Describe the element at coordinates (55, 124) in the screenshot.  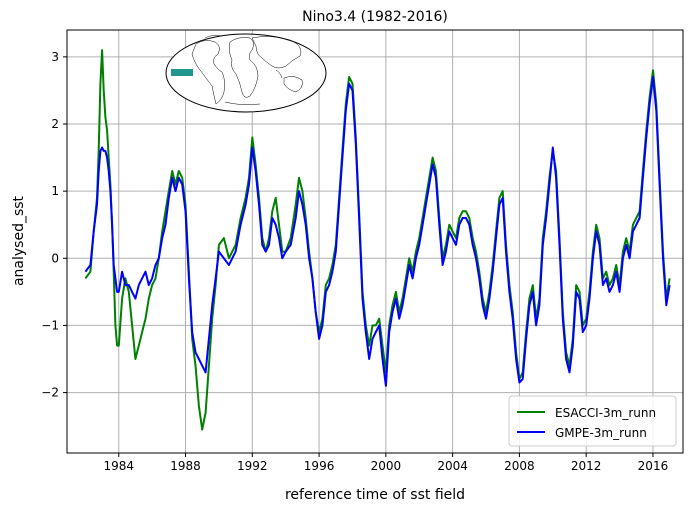
I see `y-tick-label: 2` at that location.